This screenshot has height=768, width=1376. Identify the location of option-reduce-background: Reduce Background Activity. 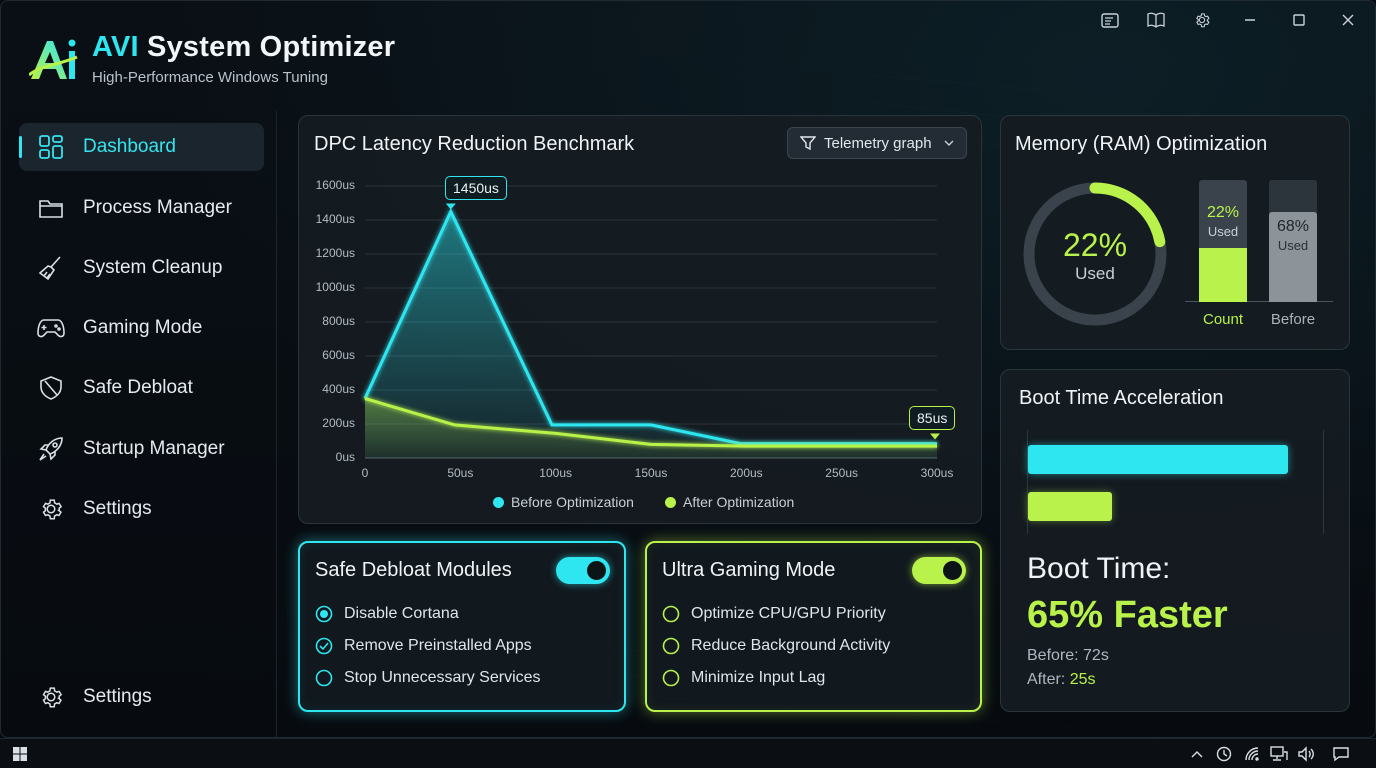
(776, 646).